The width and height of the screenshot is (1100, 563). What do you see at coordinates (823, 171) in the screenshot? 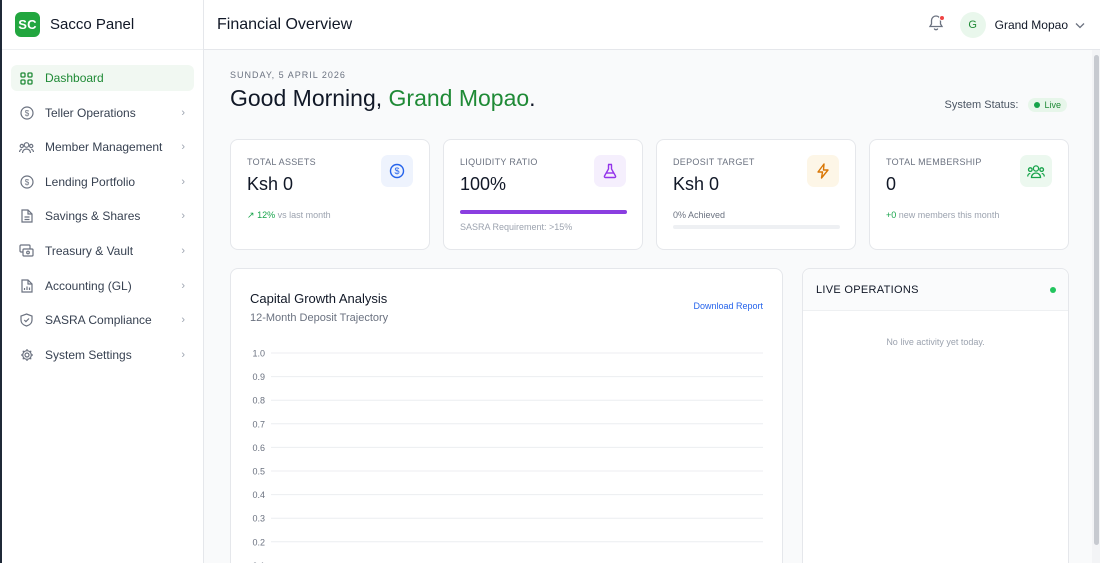
I see `lightning-icon` at bounding box center [823, 171].